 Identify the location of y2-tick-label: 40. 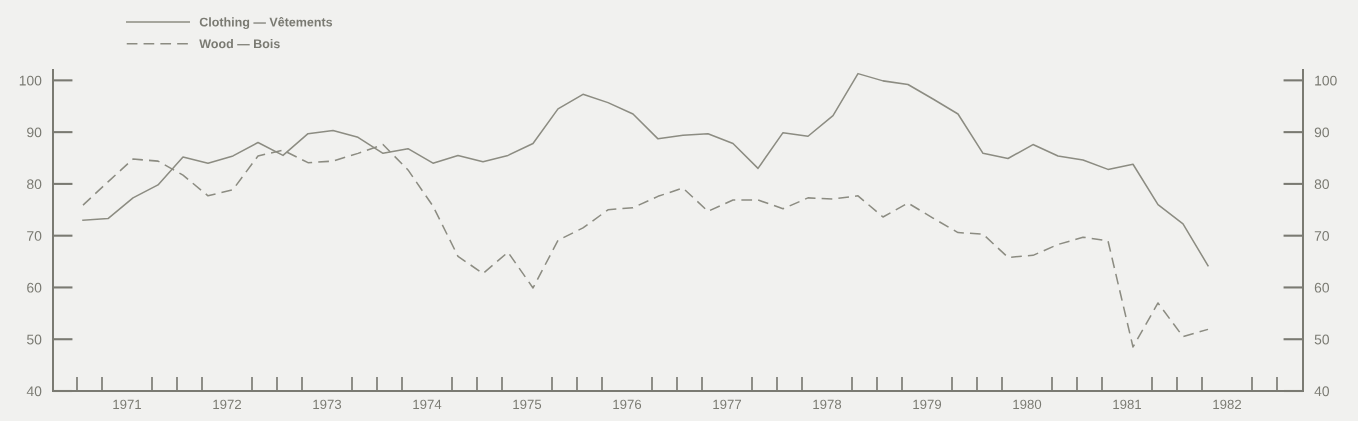
(1322, 391).